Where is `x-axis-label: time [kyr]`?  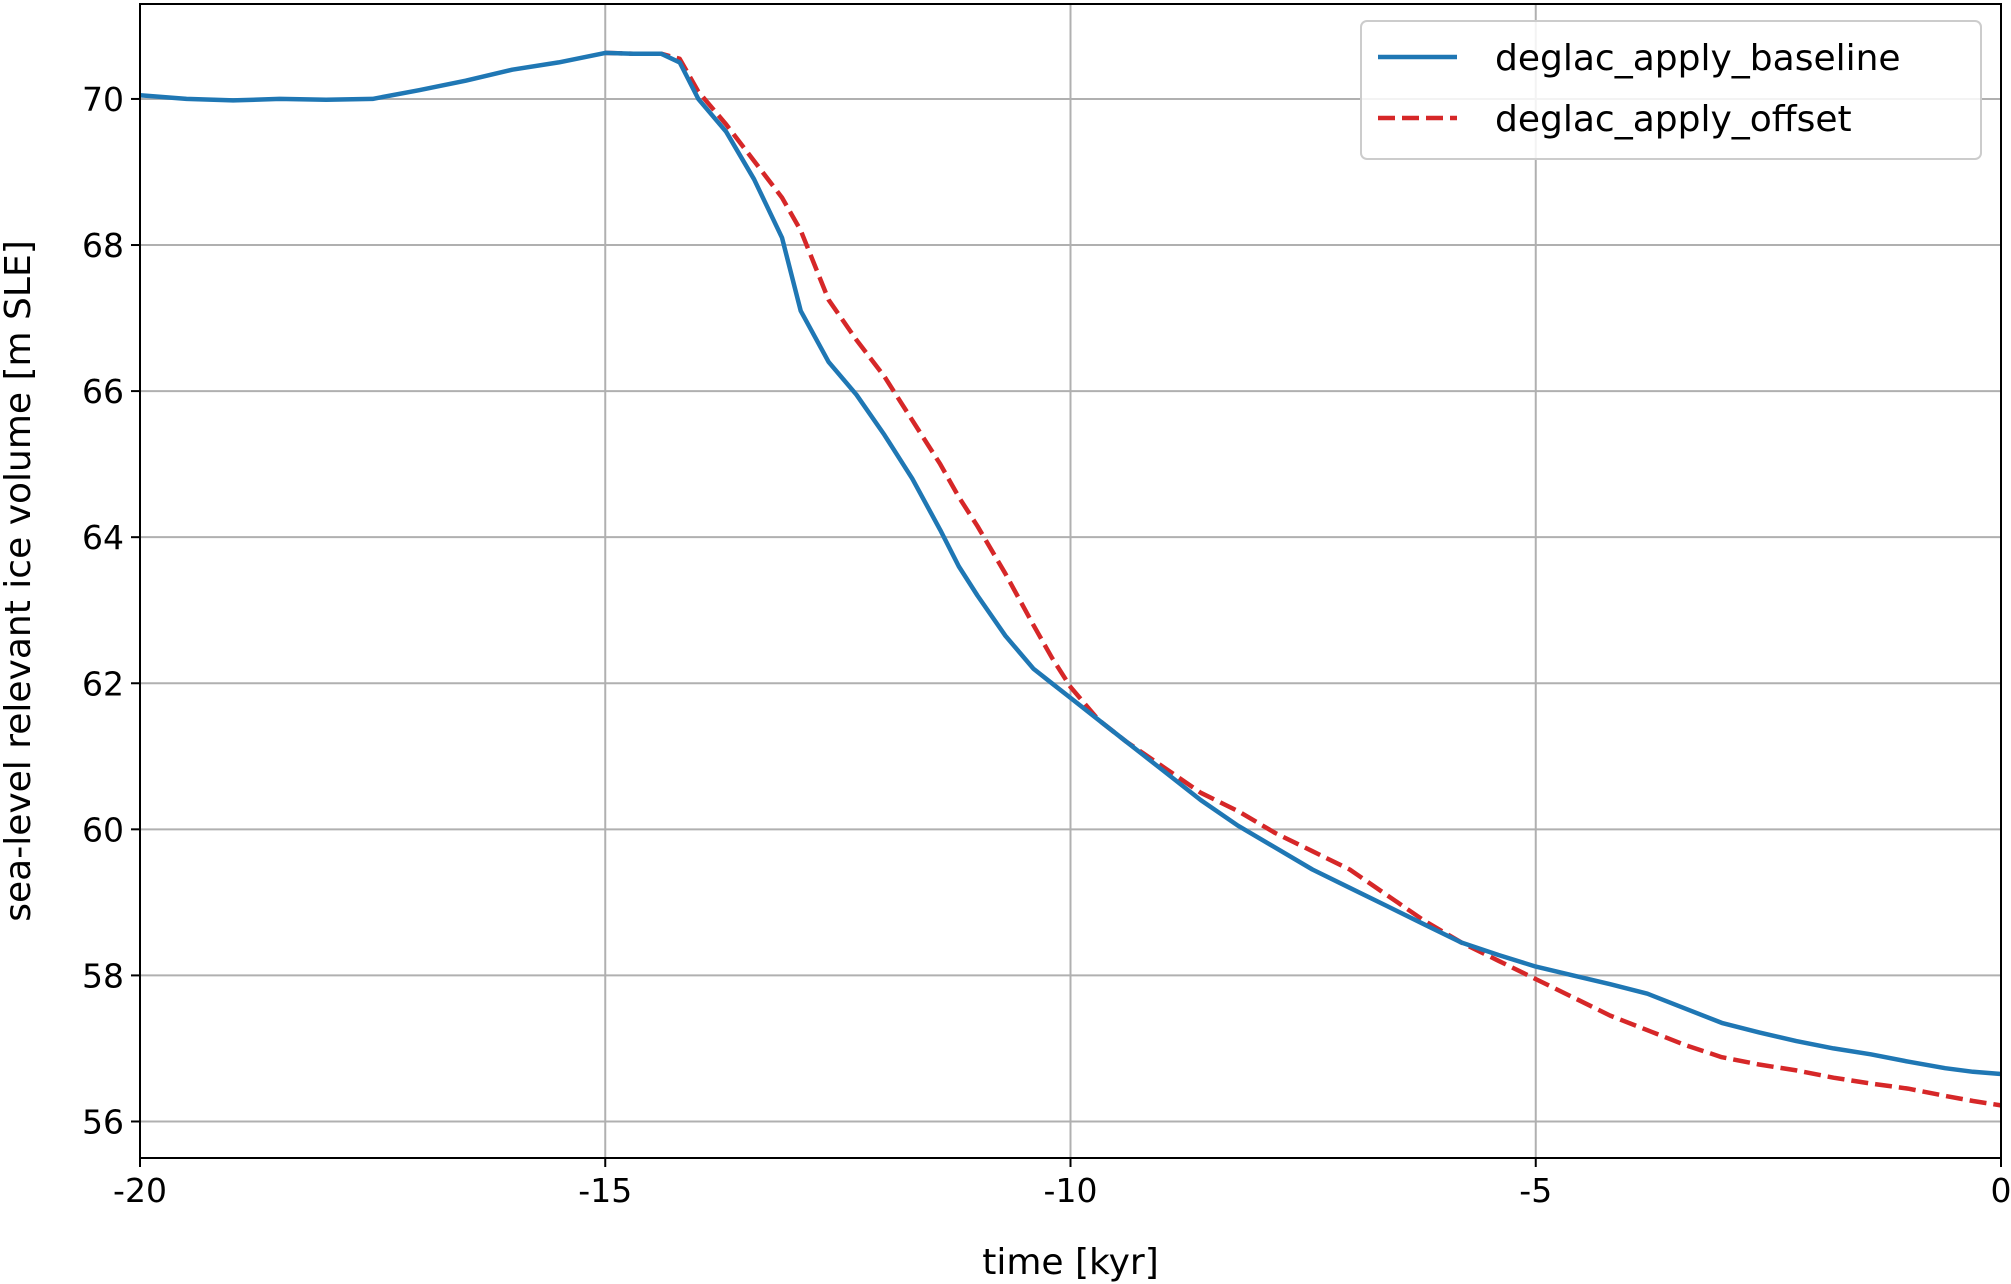 x-axis-label: time [kyr] is located at coordinates (1070, 1262).